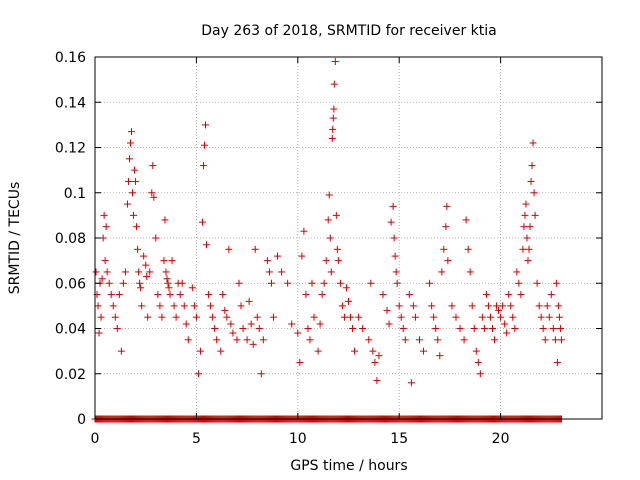 The image size is (640, 480). Describe the element at coordinates (501, 439) in the screenshot. I see `x-tick-label: 20` at that location.